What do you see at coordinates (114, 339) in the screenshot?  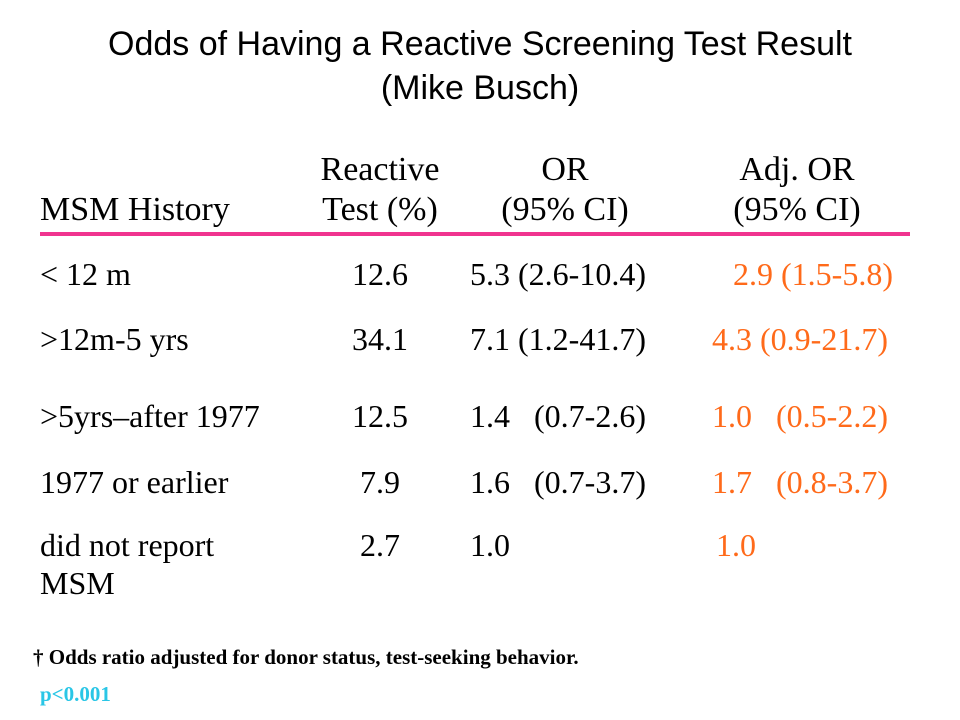 I see `row-label: >12m-5 yrs` at bounding box center [114, 339].